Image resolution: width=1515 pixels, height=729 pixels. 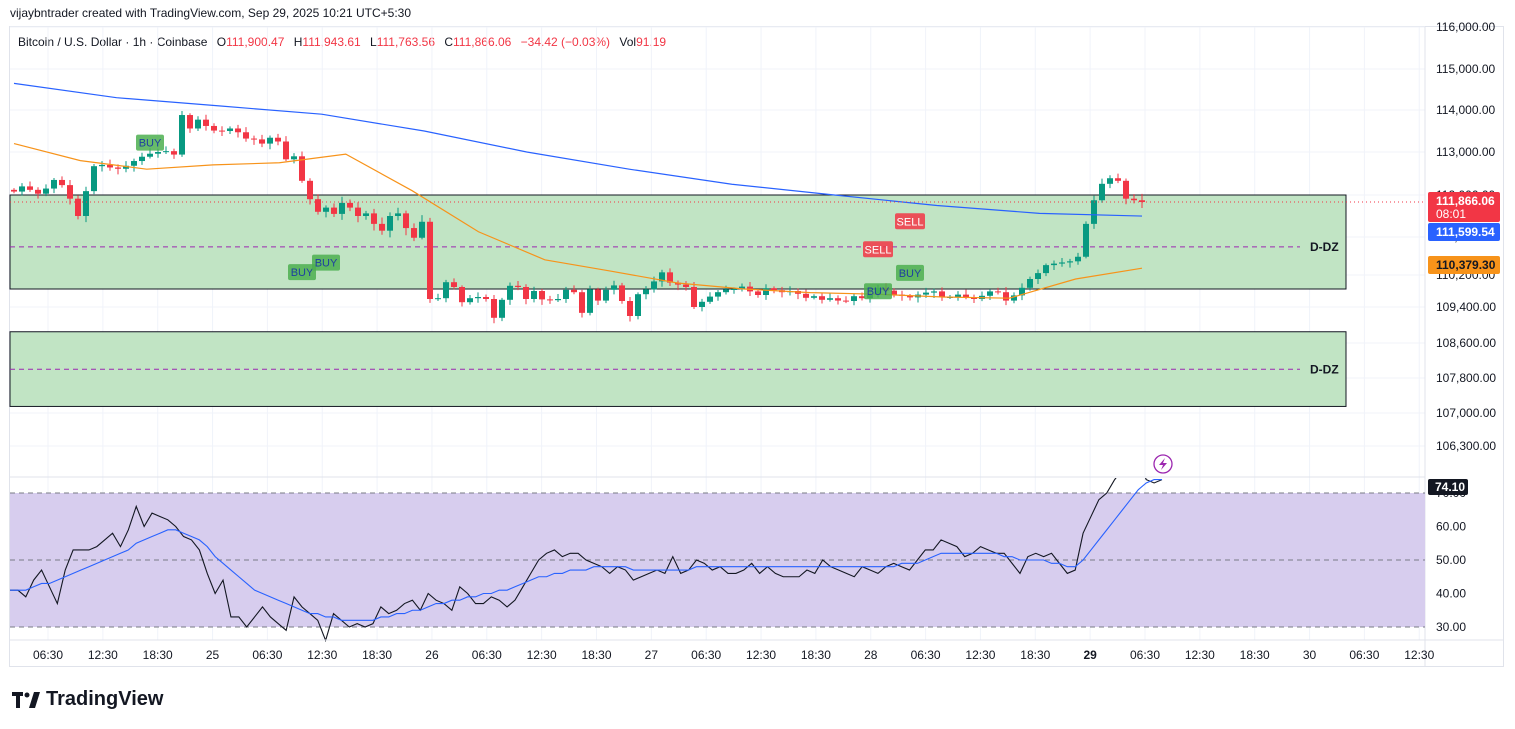 I want to click on tradingview-logo: TradingView, so click(x=87, y=699).